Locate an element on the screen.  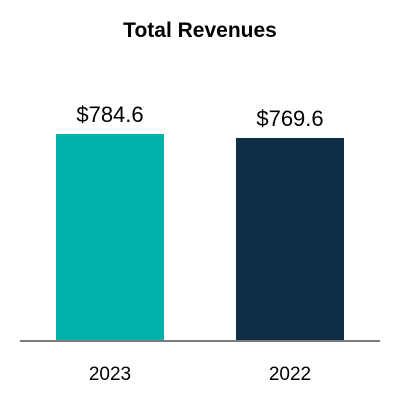
x-tick-label-2023: 2023 is located at coordinates (110, 374).